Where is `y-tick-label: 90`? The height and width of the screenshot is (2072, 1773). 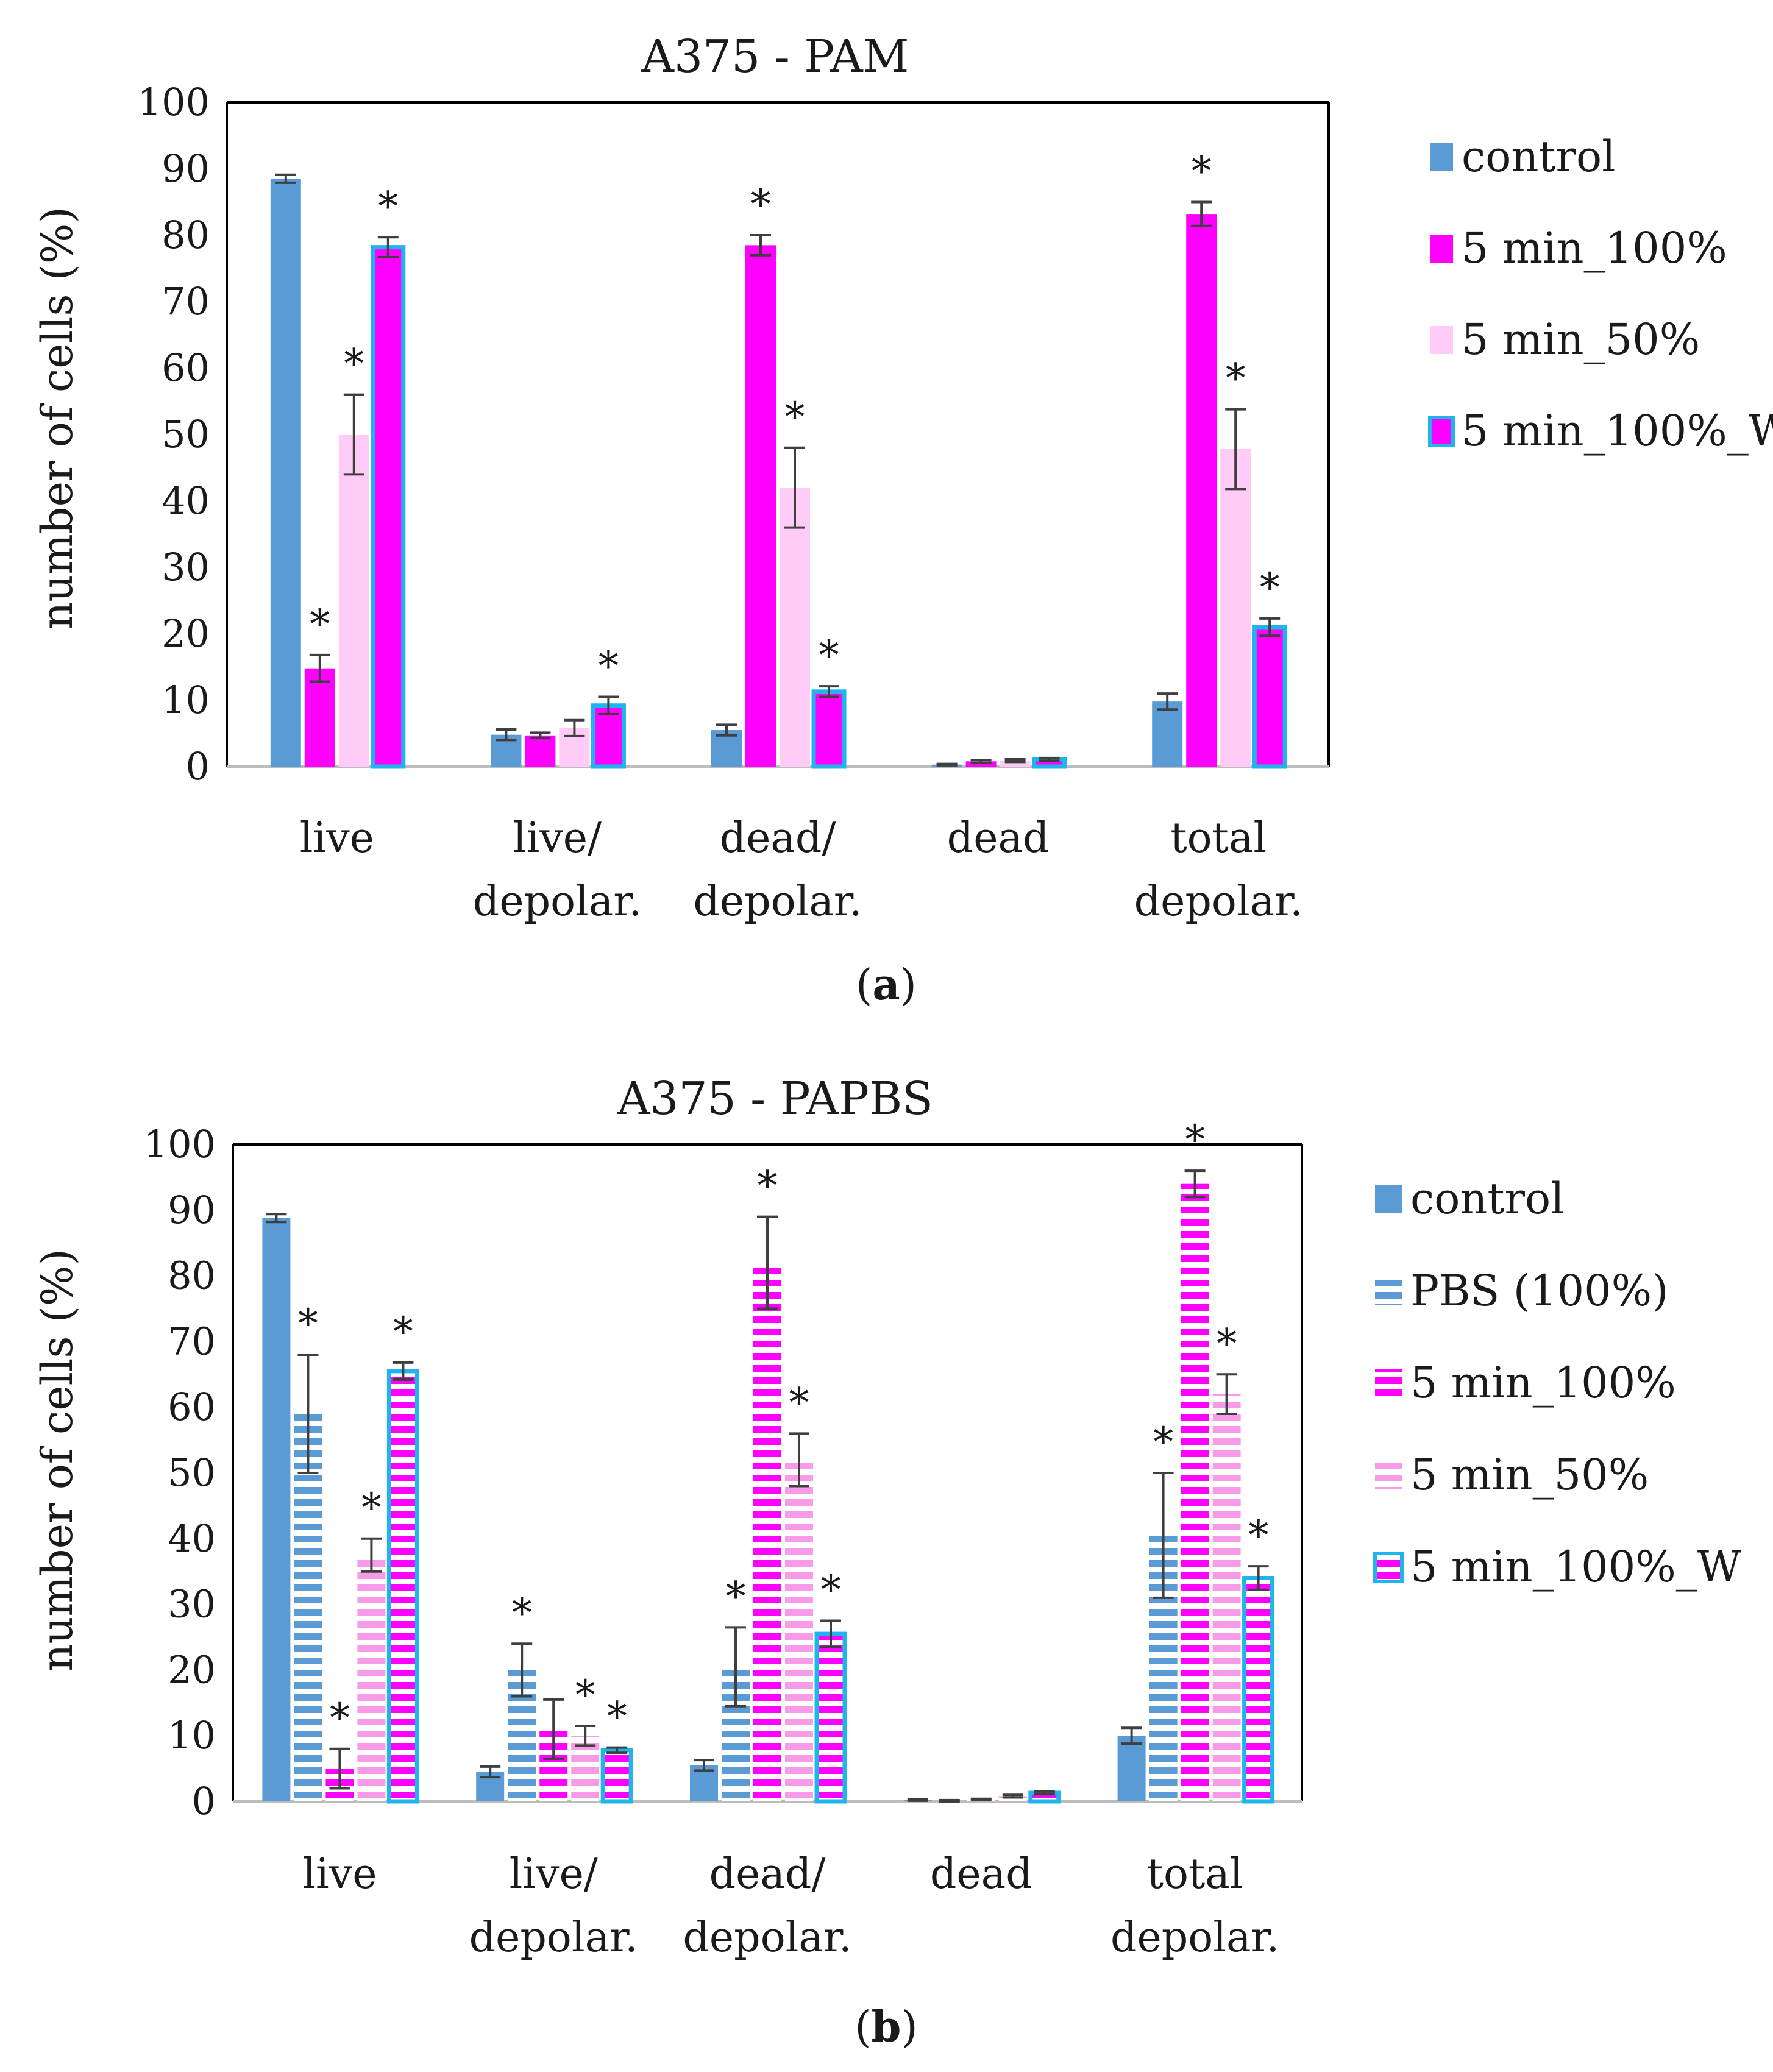
y-tick-label: 90 is located at coordinates (192, 1210).